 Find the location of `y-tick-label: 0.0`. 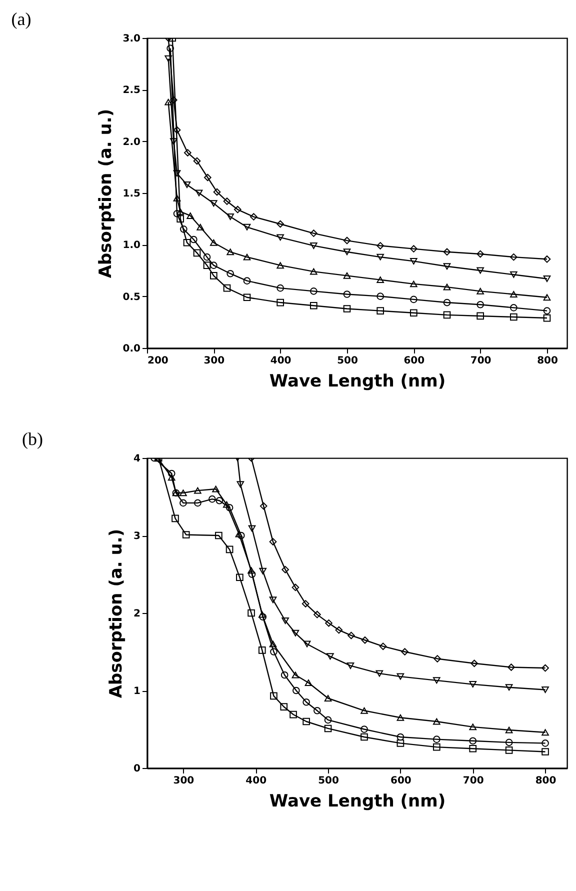

y-tick-label: 0.0 is located at coordinates (131, 349).